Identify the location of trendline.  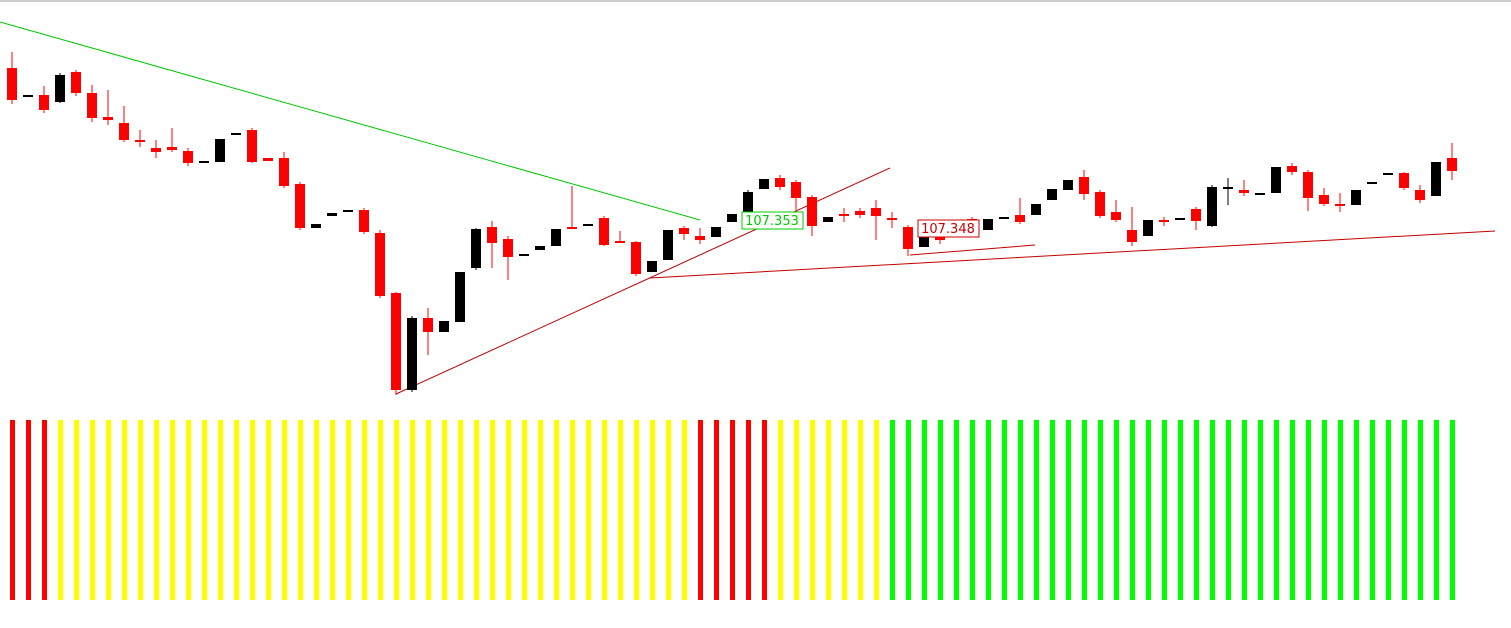
(350, 121).